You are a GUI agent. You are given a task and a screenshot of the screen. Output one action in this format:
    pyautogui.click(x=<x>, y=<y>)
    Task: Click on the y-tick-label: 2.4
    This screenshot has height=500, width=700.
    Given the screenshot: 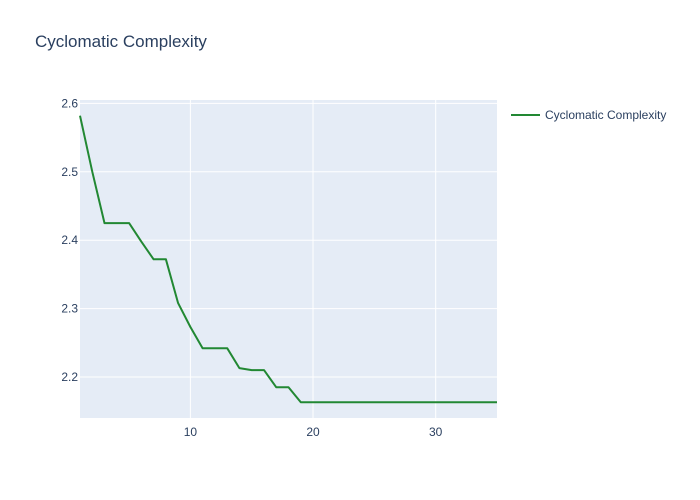 What is the action you would take?
    pyautogui.click(x=69, y=240)
    